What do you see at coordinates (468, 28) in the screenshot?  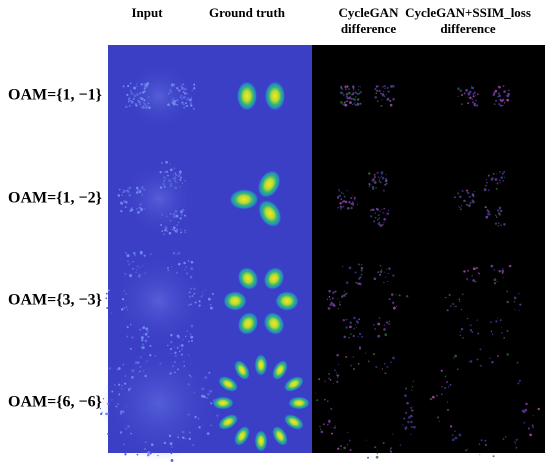 I see `column-header: difference` at bounding box center [468, 28].